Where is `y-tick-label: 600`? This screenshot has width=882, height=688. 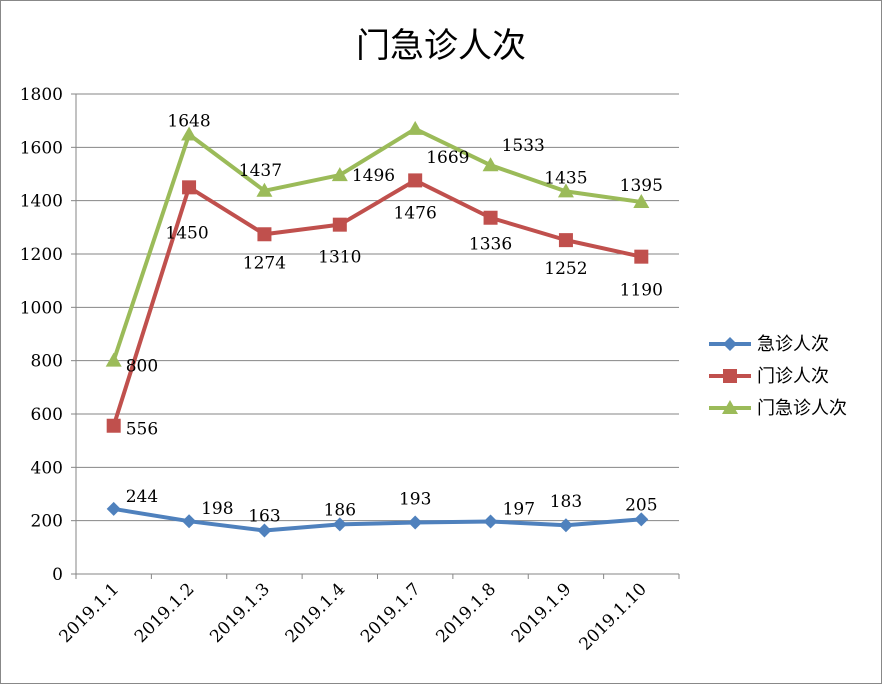 y-tick-label: 600 is located at coordinates (47, 415).